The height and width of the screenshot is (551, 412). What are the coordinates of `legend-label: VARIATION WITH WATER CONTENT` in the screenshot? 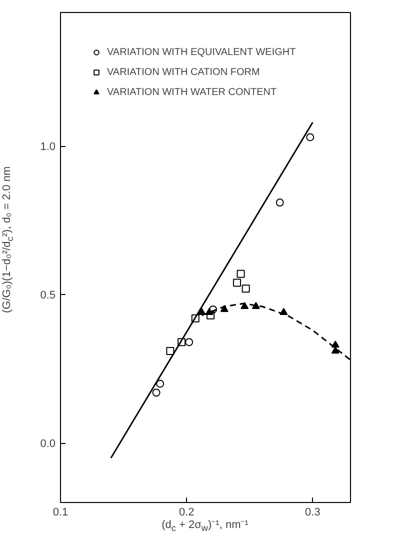 It's located at (192, 92).